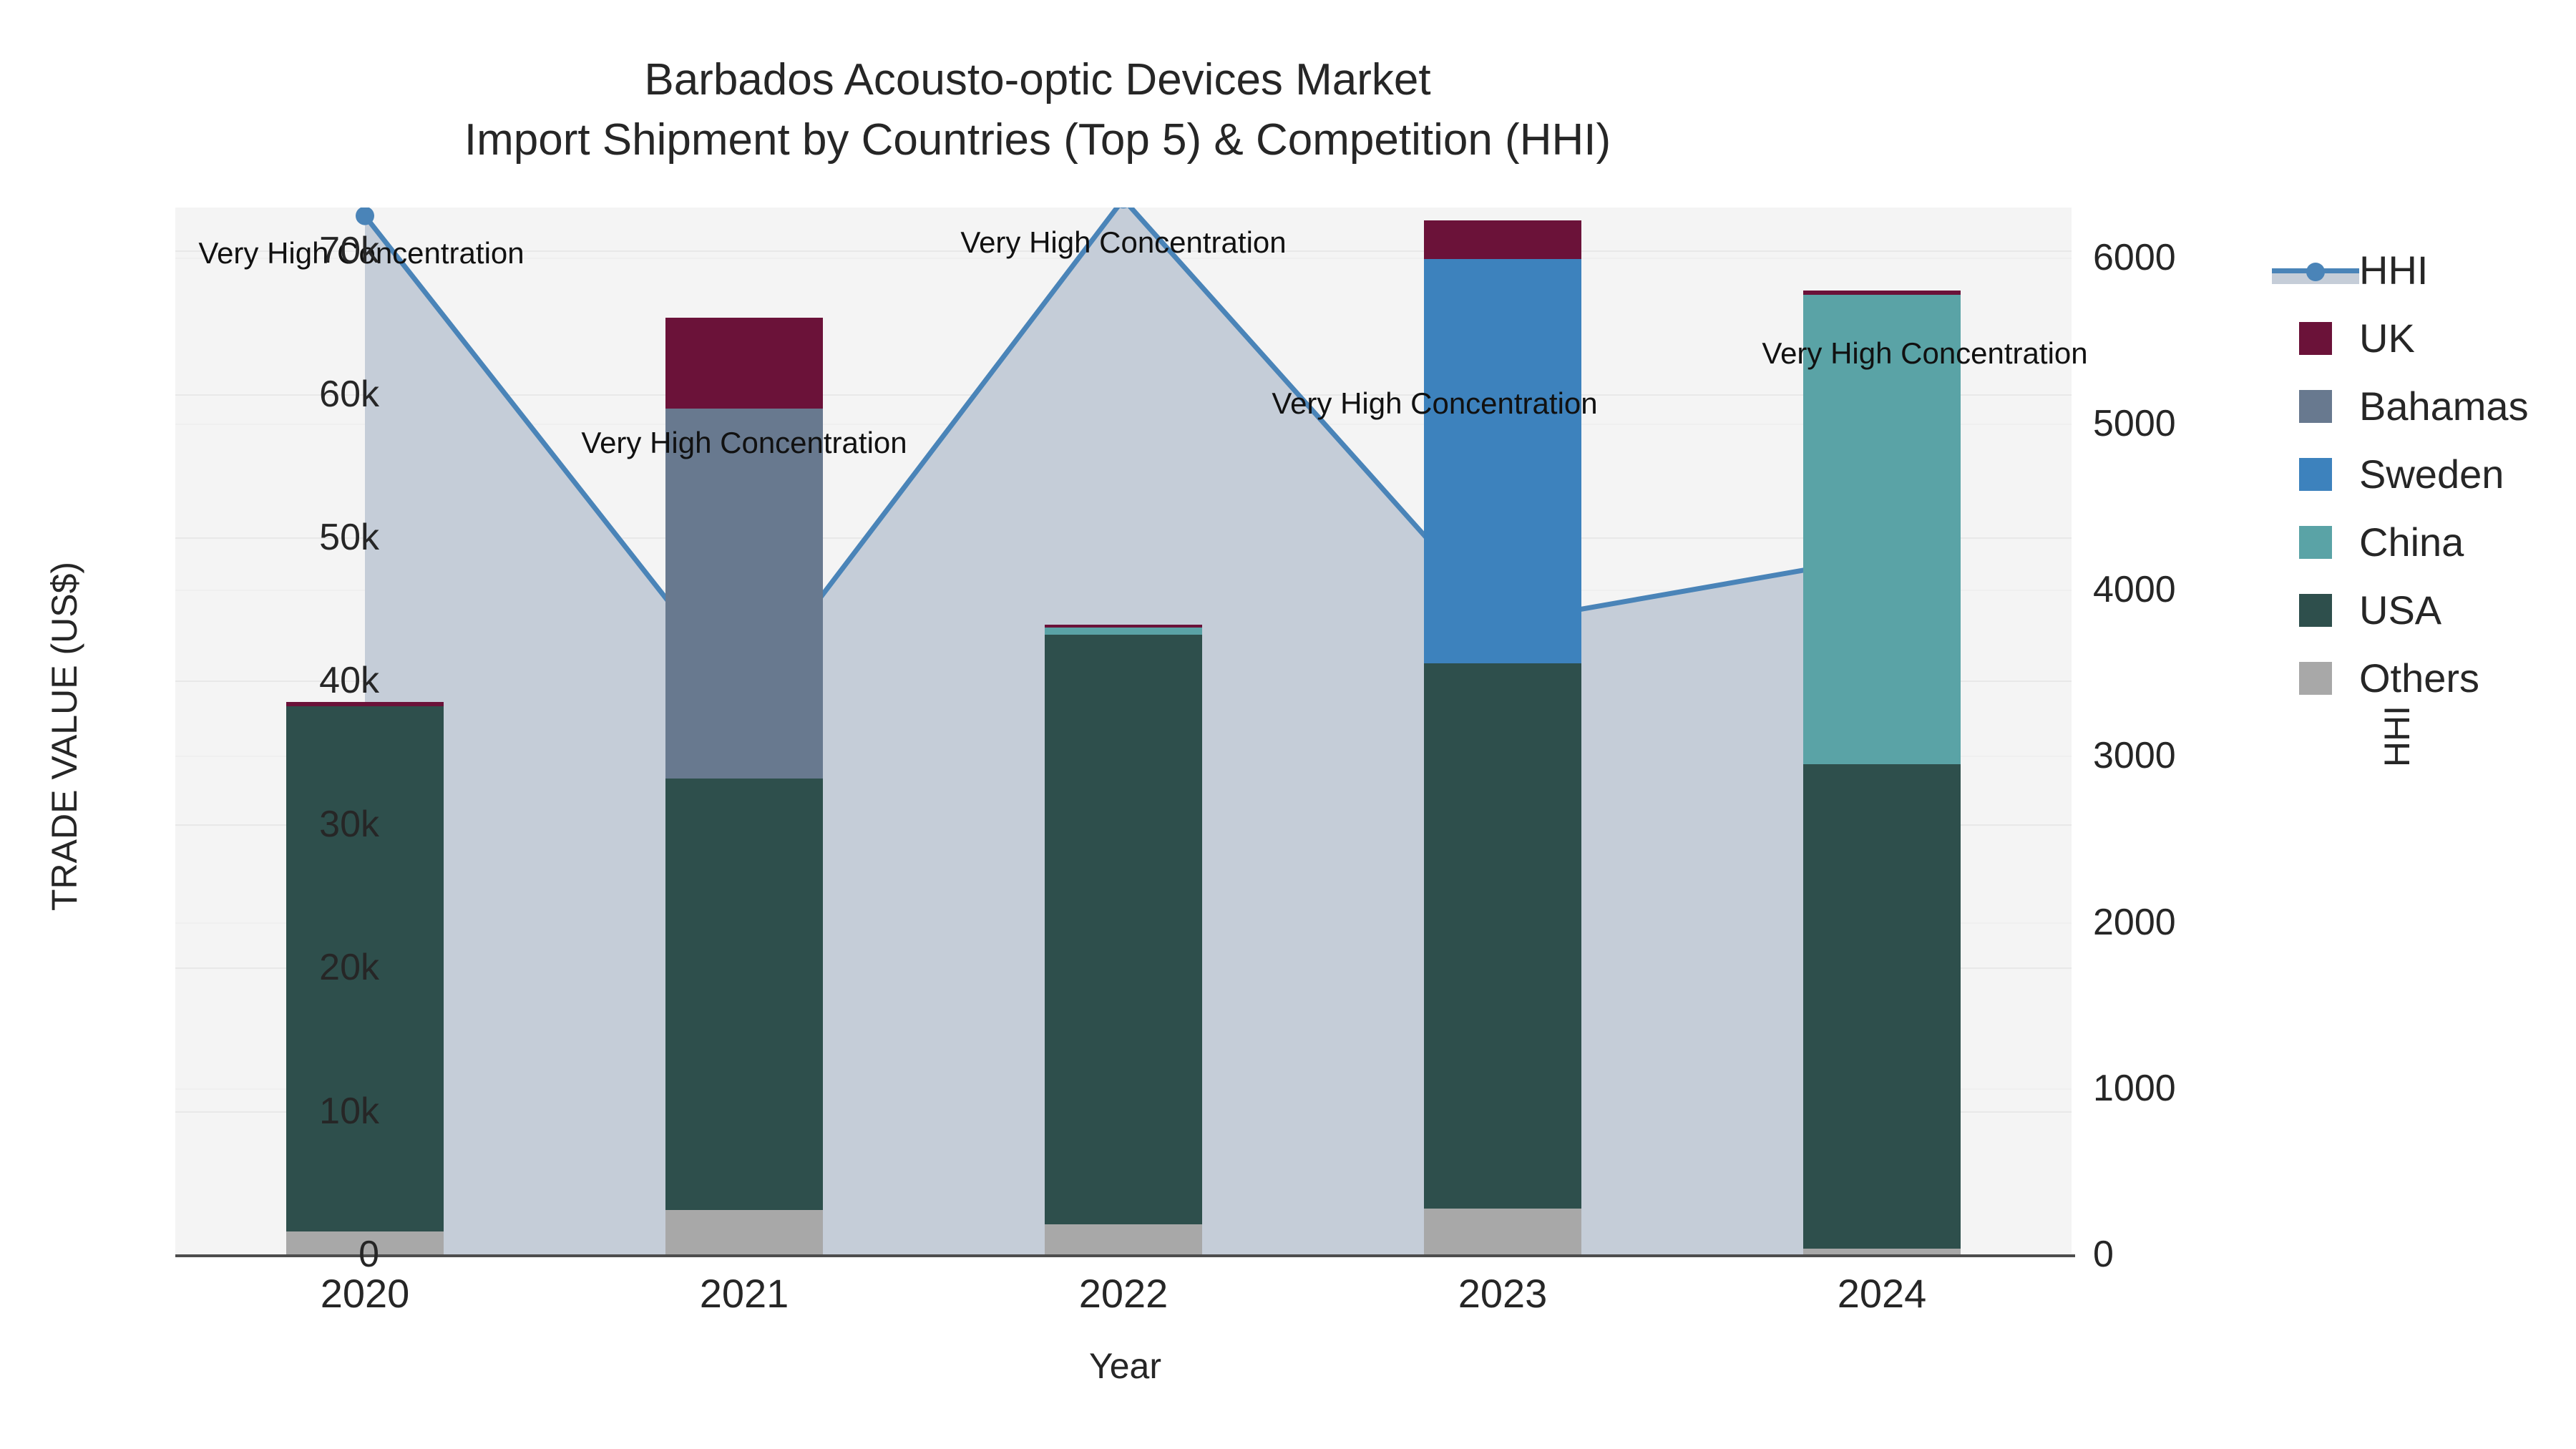  I want to click on y-axis-left-tick-label: 70k, so click(349, 251).